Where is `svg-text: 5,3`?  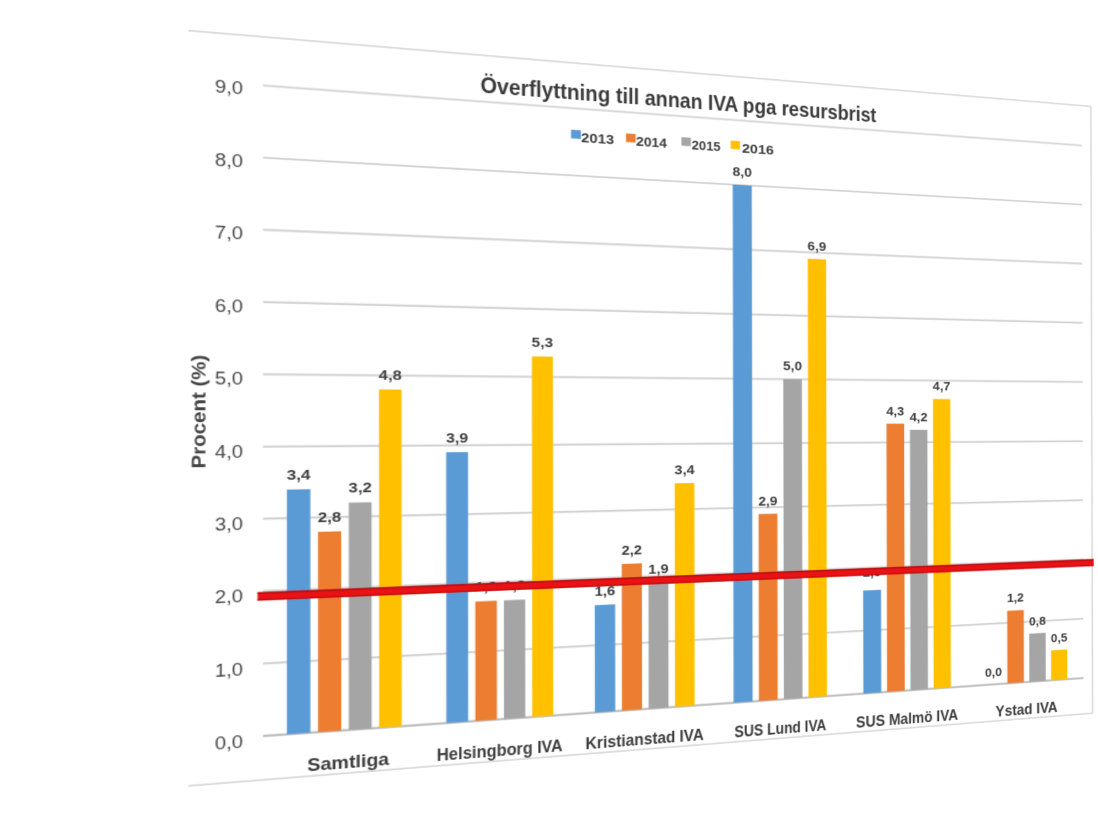
svg-text: 5,3 is located at coordinates (542, 343).